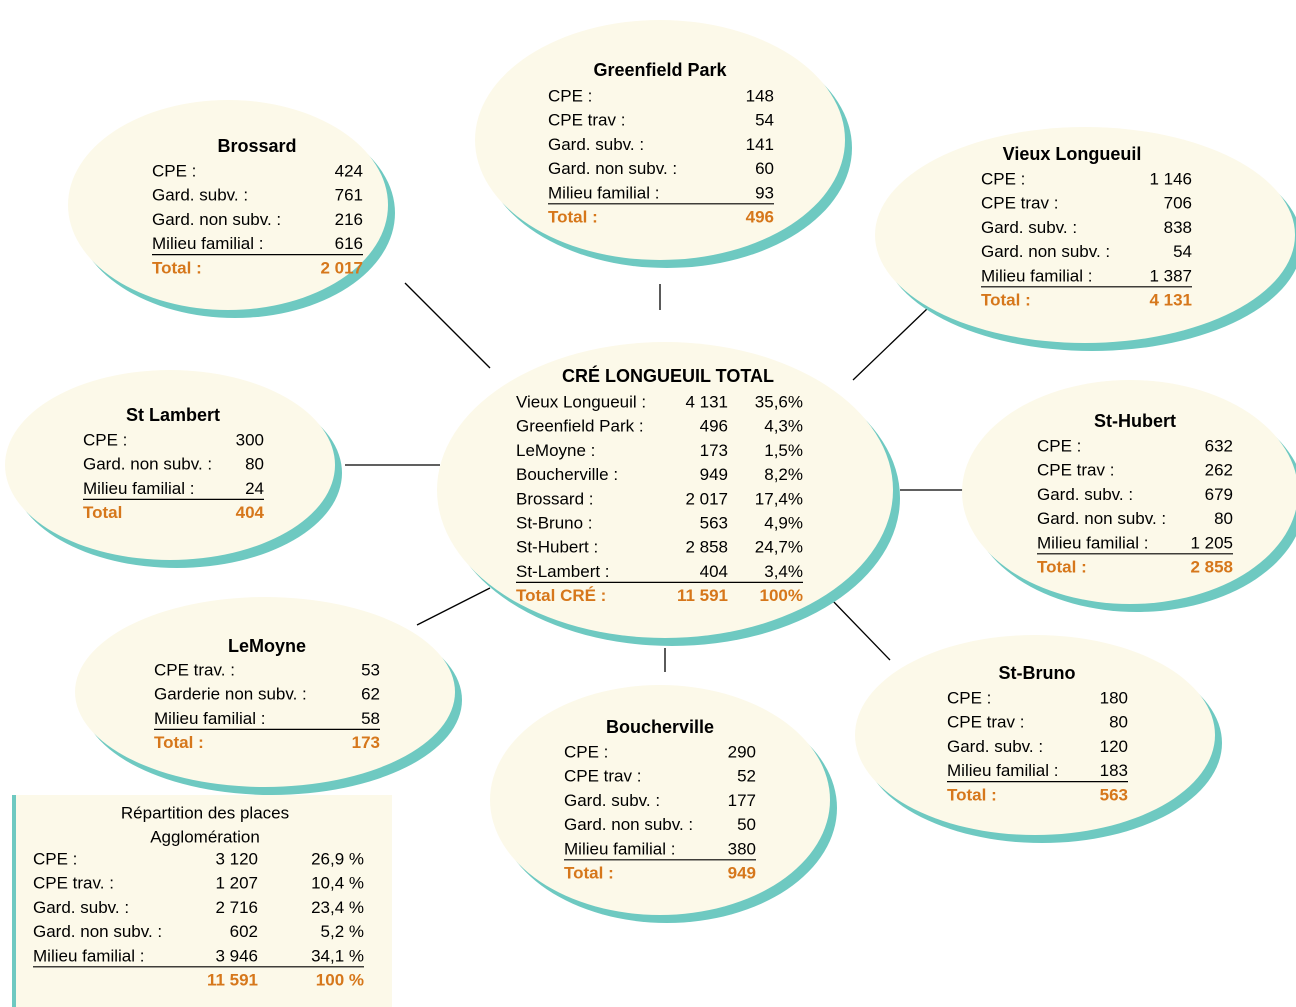  What do you see at coordinates (244, 931) in the screenshot?
I see `row-value: 602` at bounding box center [244, 931].